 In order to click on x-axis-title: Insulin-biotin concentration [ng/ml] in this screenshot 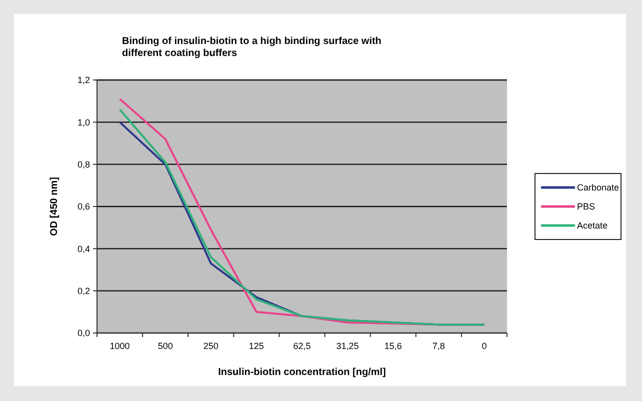, I will do `click(302, 372)`.